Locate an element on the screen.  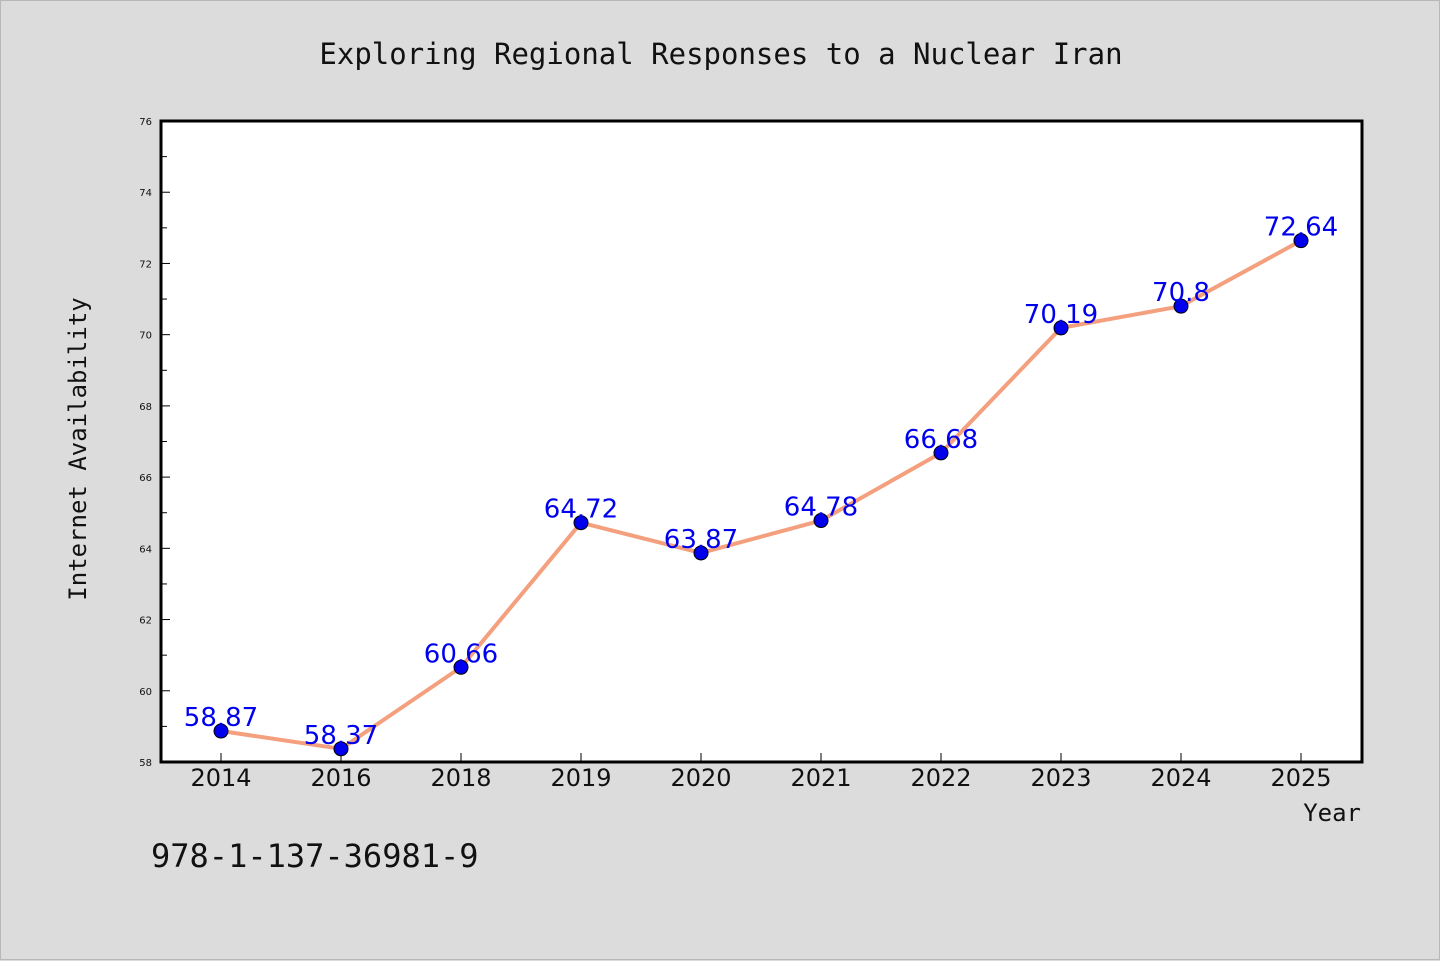
data-label: 58.87 is located at coordinates (221, 718).